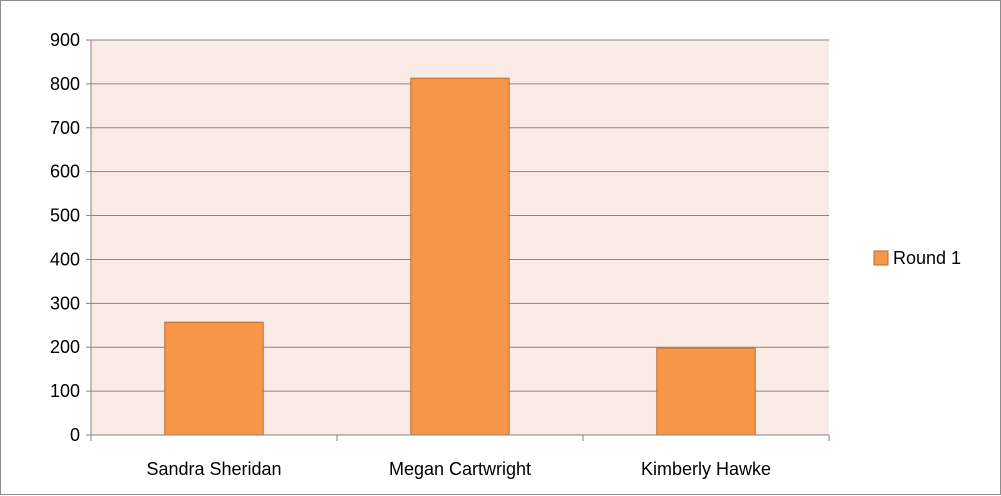  Describe the element at coordinates (65, 84) in the screenshot. I see `y-tick-label: 800` at that location.